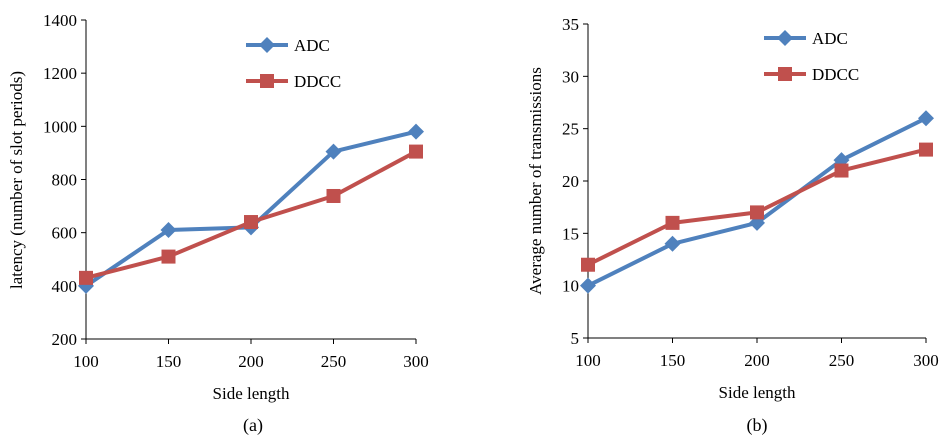 Image resolution: width=945 pixels, height=439 pixels. Describe the element at coordinates (570, 286) in the screenshot. I see `y-tick-label: 10` at that location.